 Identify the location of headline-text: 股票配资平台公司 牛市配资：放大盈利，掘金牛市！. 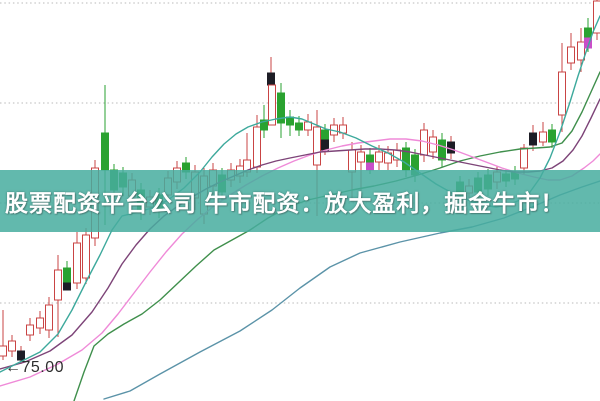
(285, 203).